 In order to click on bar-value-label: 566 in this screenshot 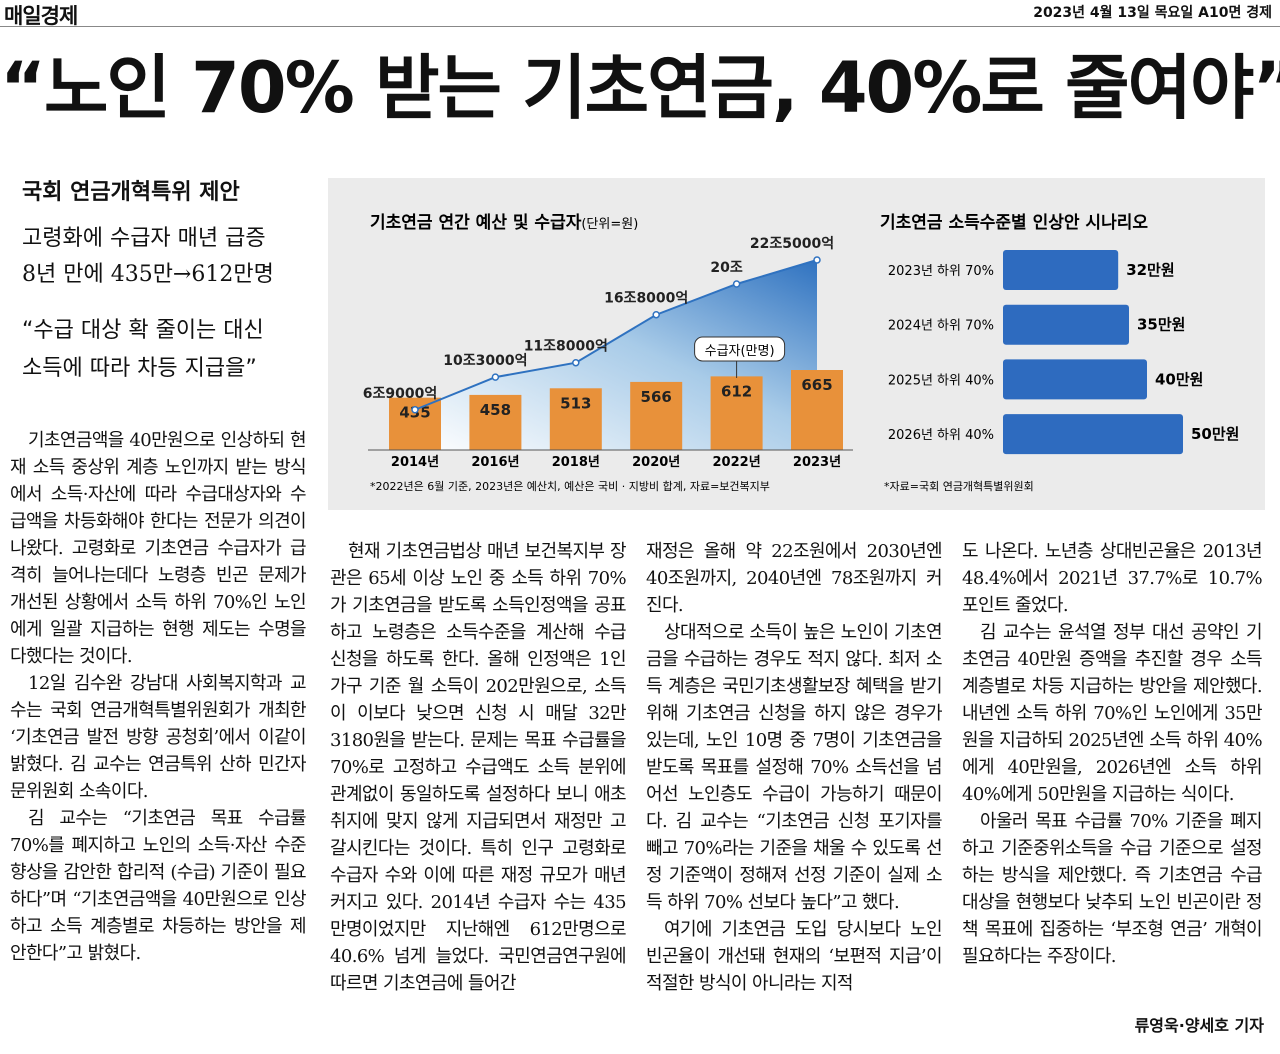, I will do `click(656, 397)`.